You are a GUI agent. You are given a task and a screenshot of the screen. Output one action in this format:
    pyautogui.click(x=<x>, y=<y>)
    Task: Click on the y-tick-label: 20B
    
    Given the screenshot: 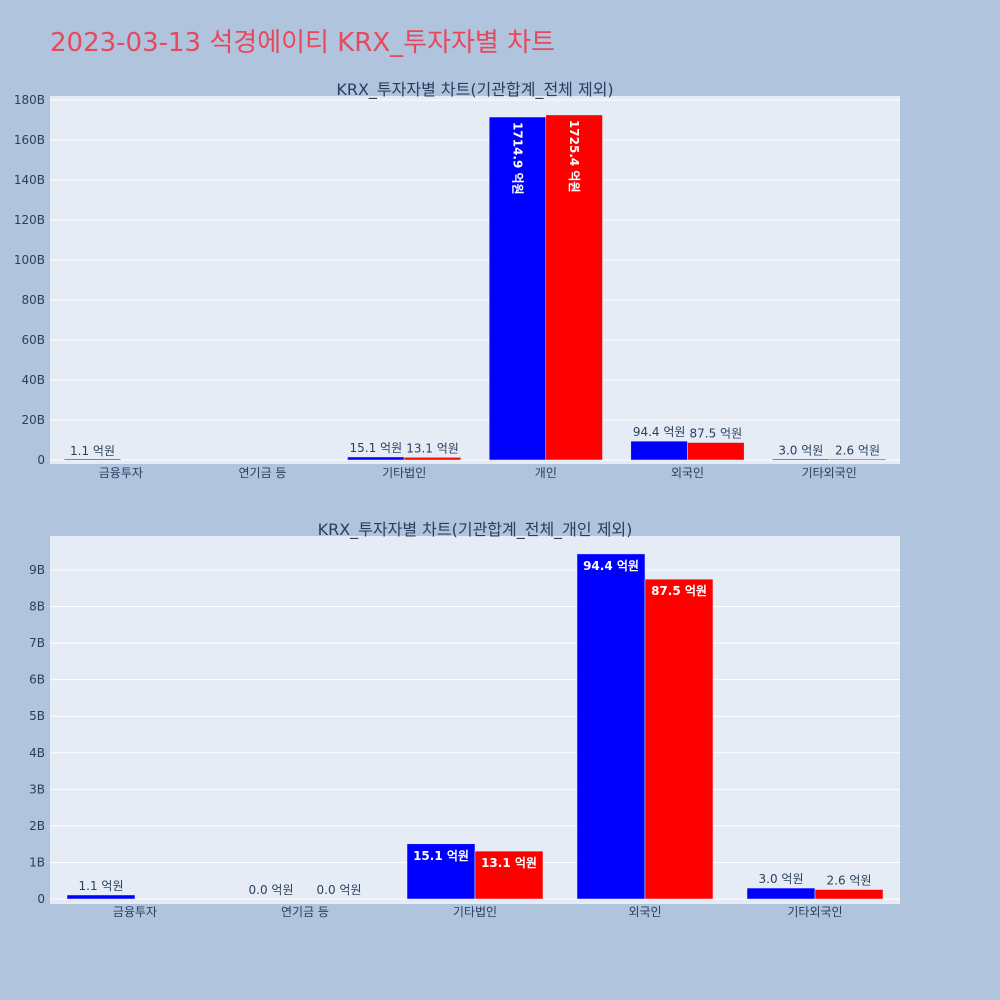 What is the action you would take?
    pyautogui.click(x=33, y=420)
    